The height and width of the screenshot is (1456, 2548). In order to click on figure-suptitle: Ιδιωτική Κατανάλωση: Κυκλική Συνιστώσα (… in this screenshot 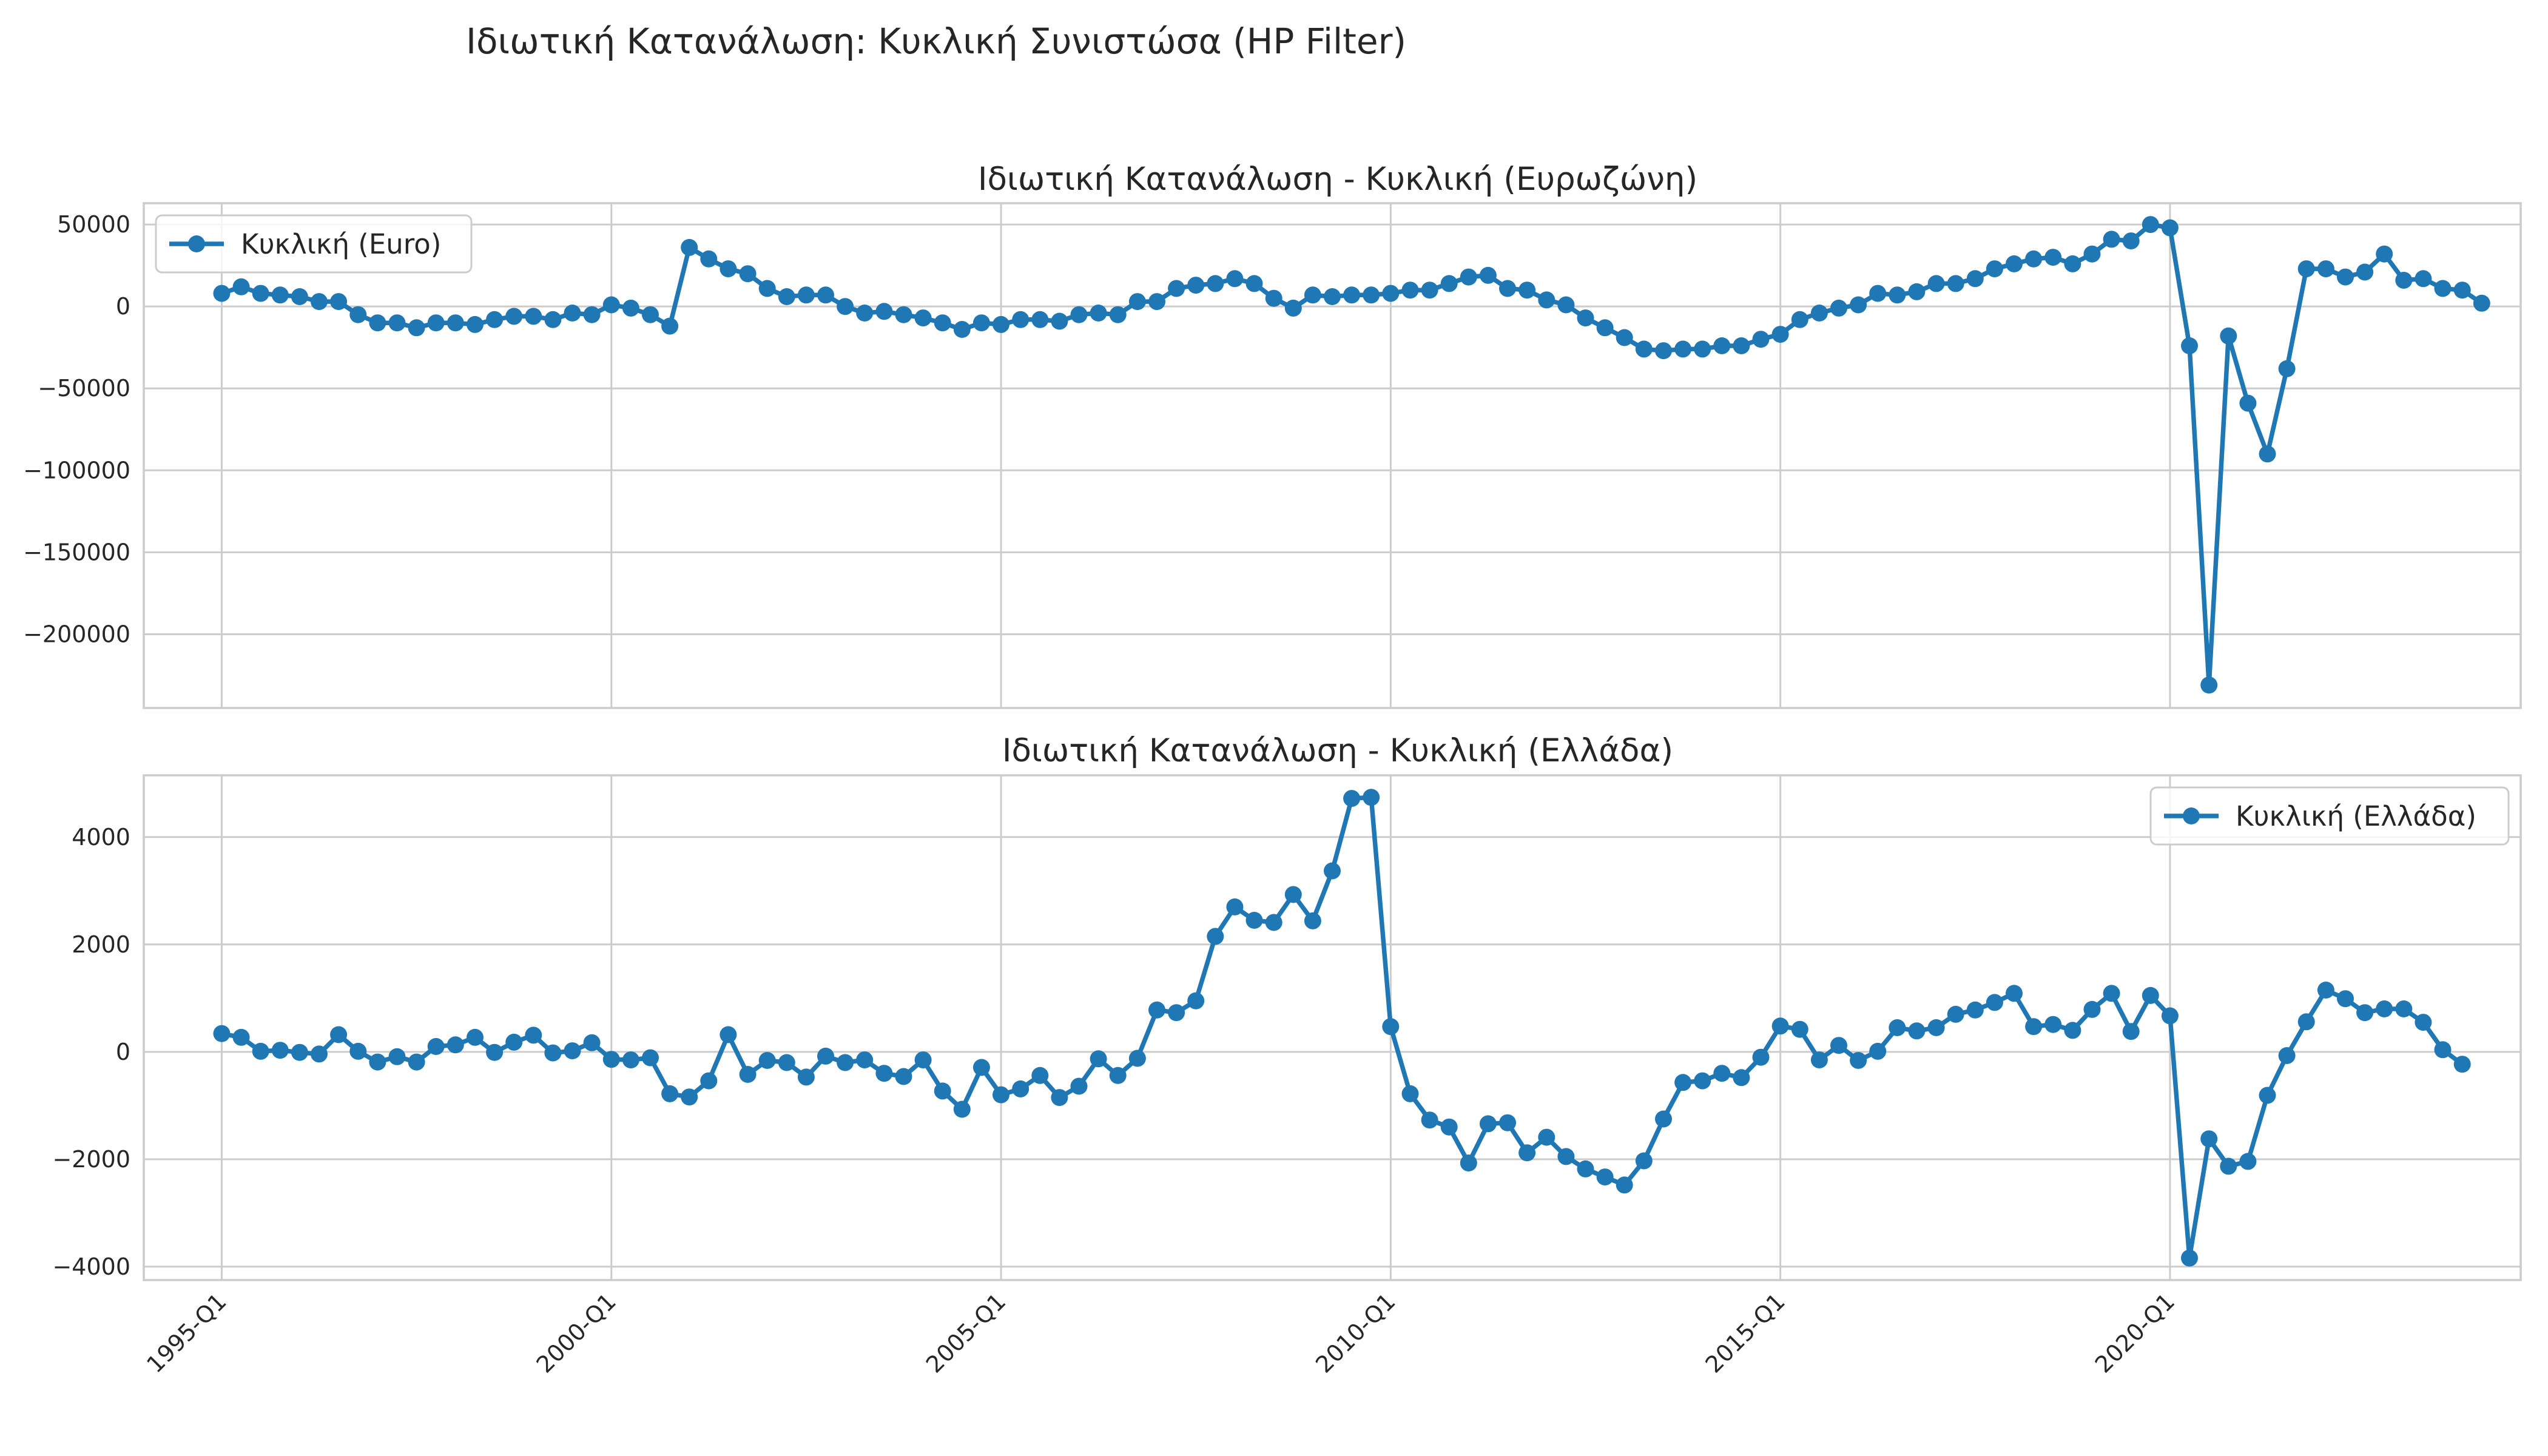, I will do `click(936, 41)`.